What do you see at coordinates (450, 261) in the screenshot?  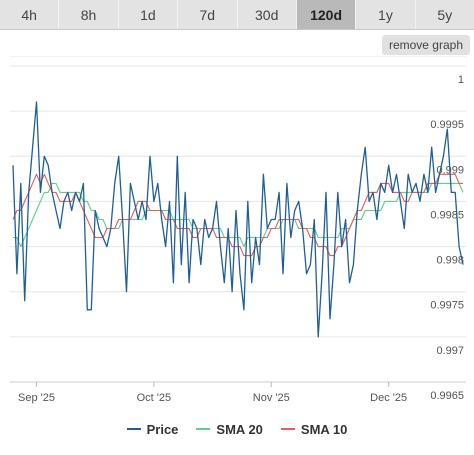 I see `y-tick-label: 0.998` at bounding box center [450, 261].